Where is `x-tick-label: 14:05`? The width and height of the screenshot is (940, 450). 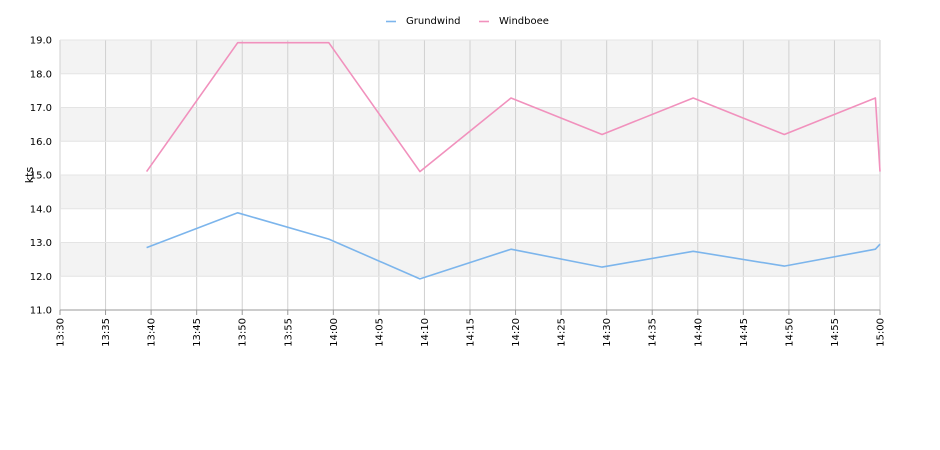
x-tick-label: 14:05 is located at coordinates (379, 332).